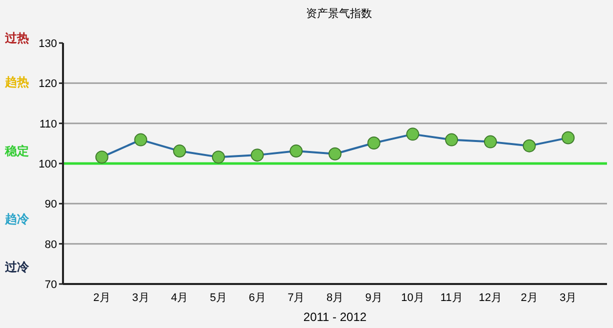 The image size is (613, 328). I want to click on text: 过冷, so click(17, 267).